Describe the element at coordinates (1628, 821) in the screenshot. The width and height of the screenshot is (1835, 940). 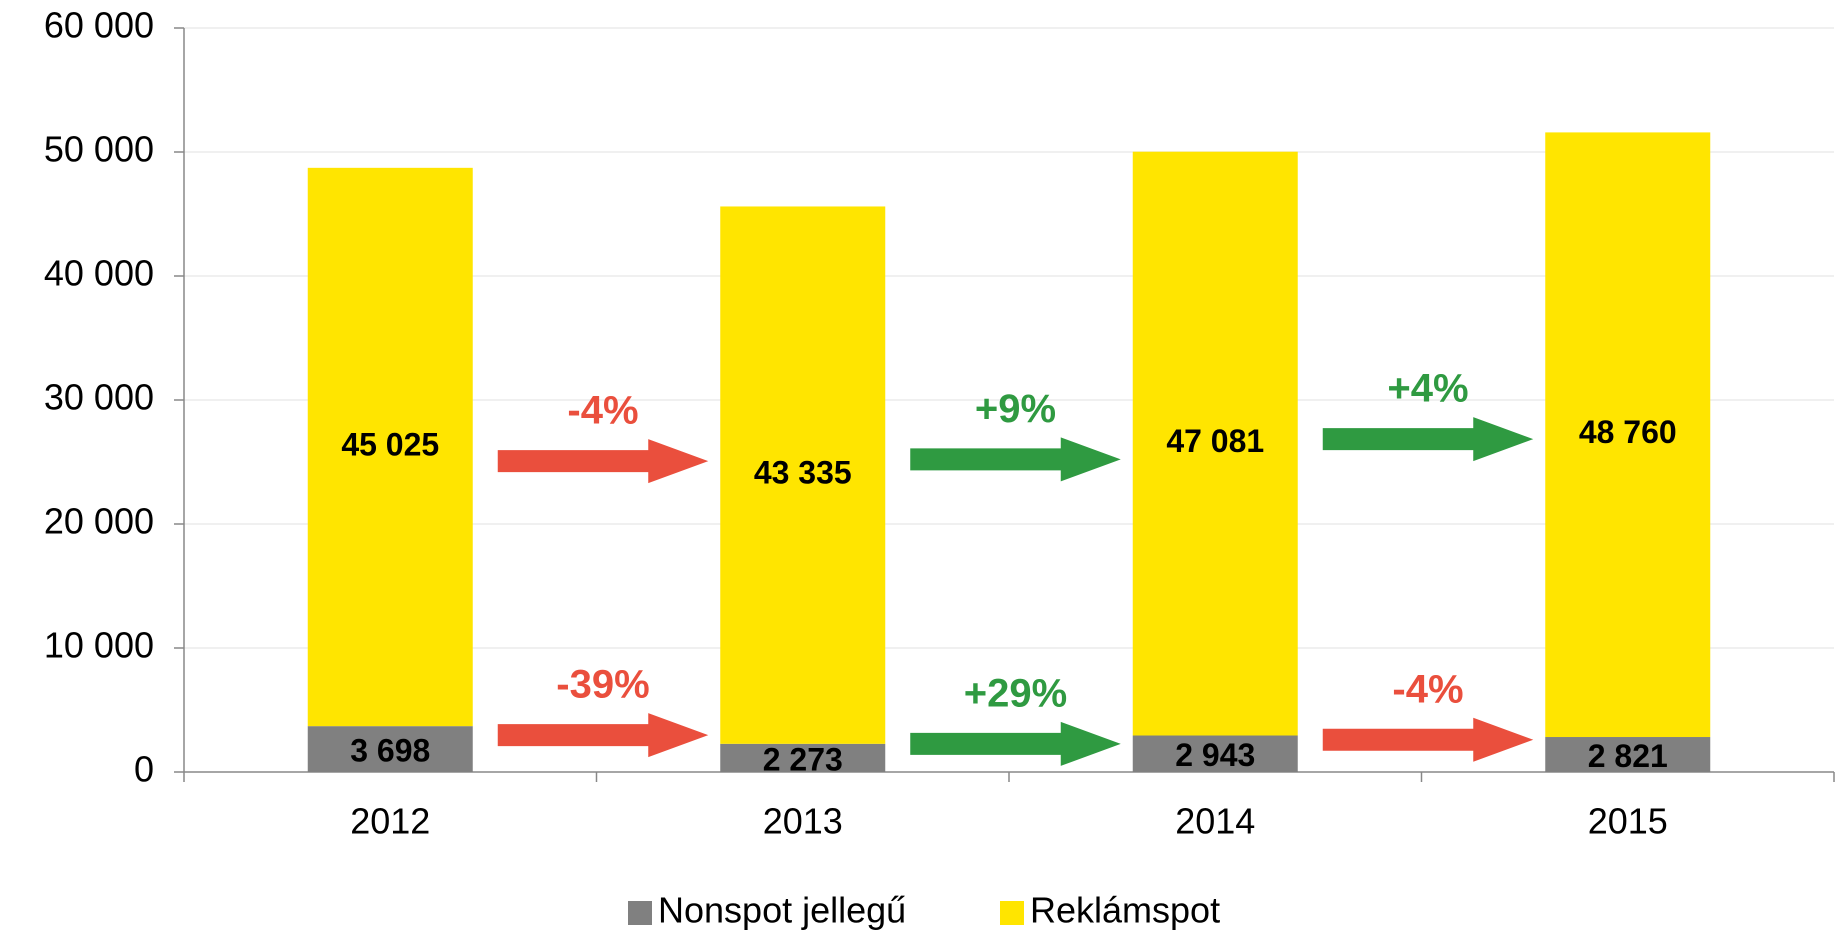
I see `x-tick-label: 2015` at that location.